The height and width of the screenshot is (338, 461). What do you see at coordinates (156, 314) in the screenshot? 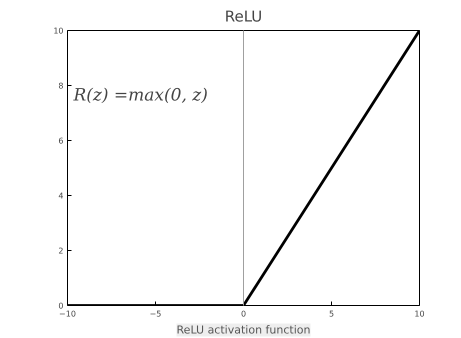
I see `x-tick-label: −5` at bounding box center [156, 314].